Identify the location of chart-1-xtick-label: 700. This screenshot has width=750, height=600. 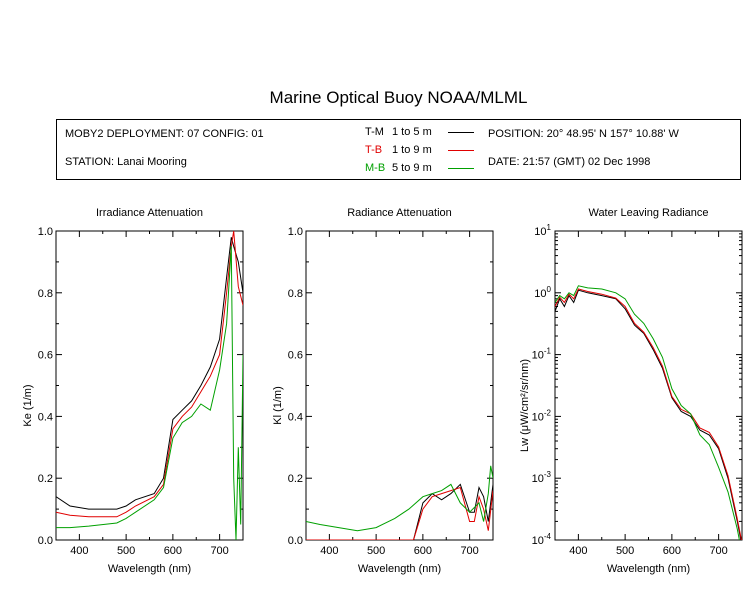
(219, 551).